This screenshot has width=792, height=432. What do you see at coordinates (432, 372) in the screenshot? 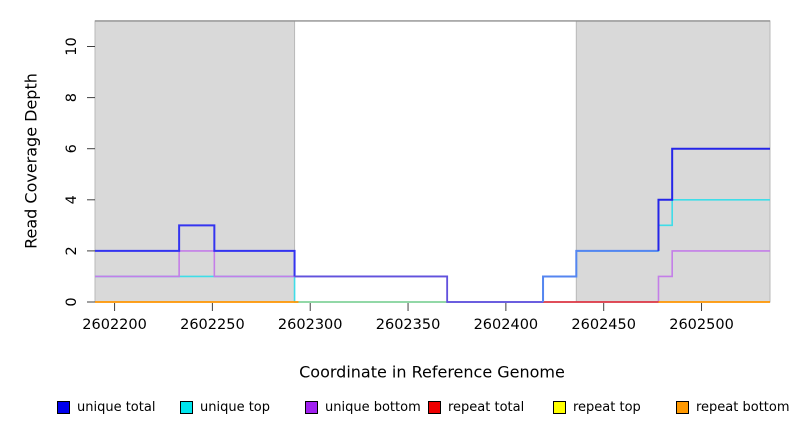
I see `x-axis-title: Coordinate in Reference Genome` at bounding box center [432, 372].